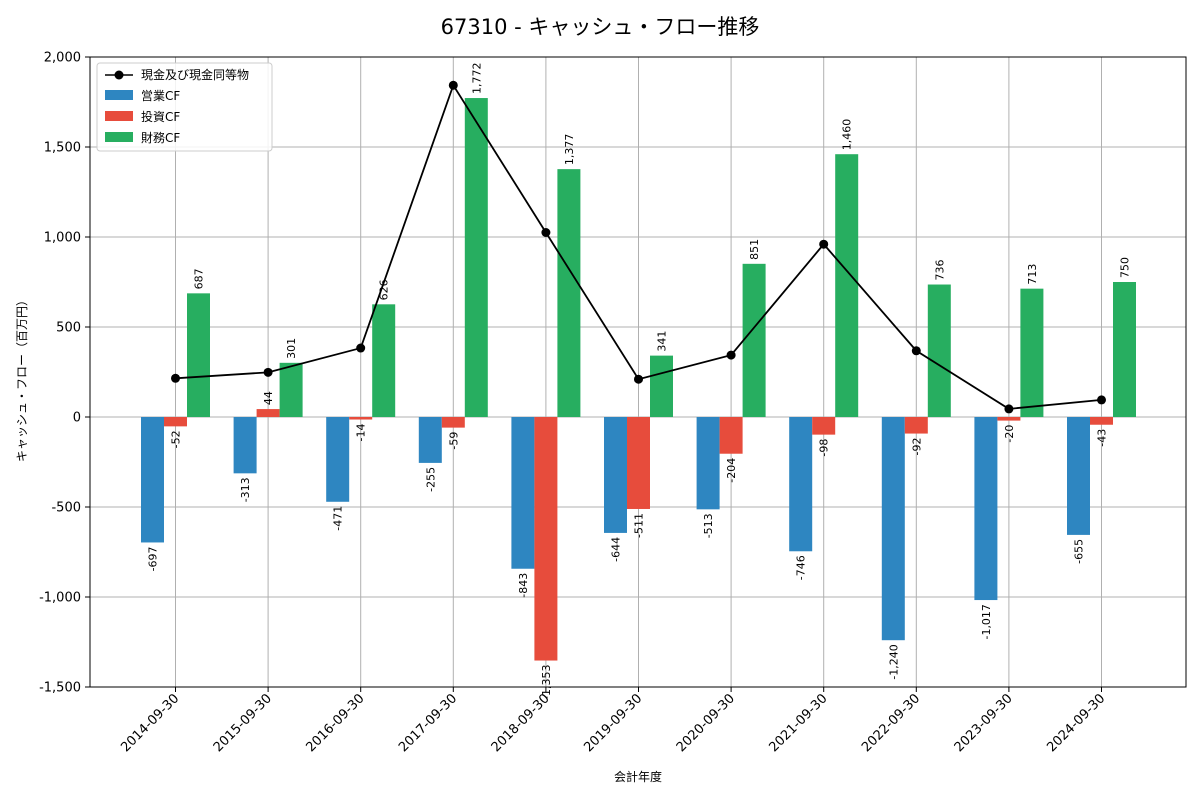 The image size is (1200, 800). I want to click on data-label: 626, so click(384, 289).